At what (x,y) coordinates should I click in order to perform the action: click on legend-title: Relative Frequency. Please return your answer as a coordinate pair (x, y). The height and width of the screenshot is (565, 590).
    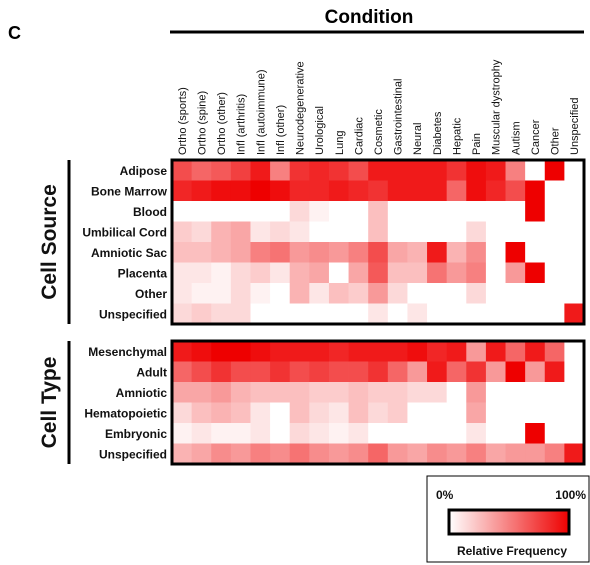
    Looking at the image, I should click on (512, 551).